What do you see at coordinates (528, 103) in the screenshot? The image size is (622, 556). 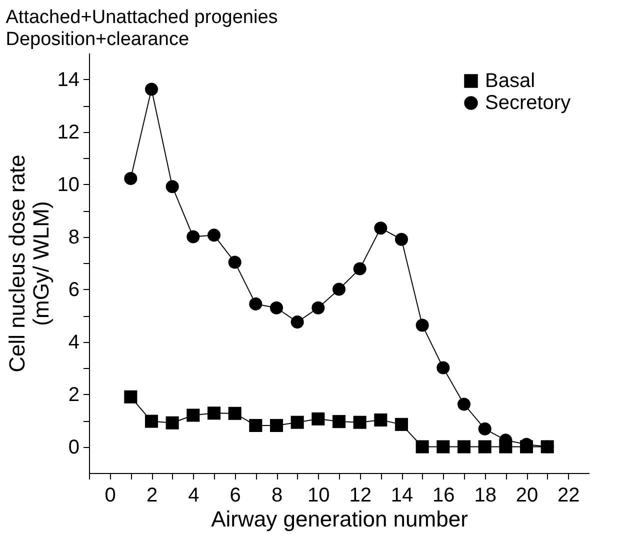 I see `legend-label: Secretory` at bounding box center [528, 103].